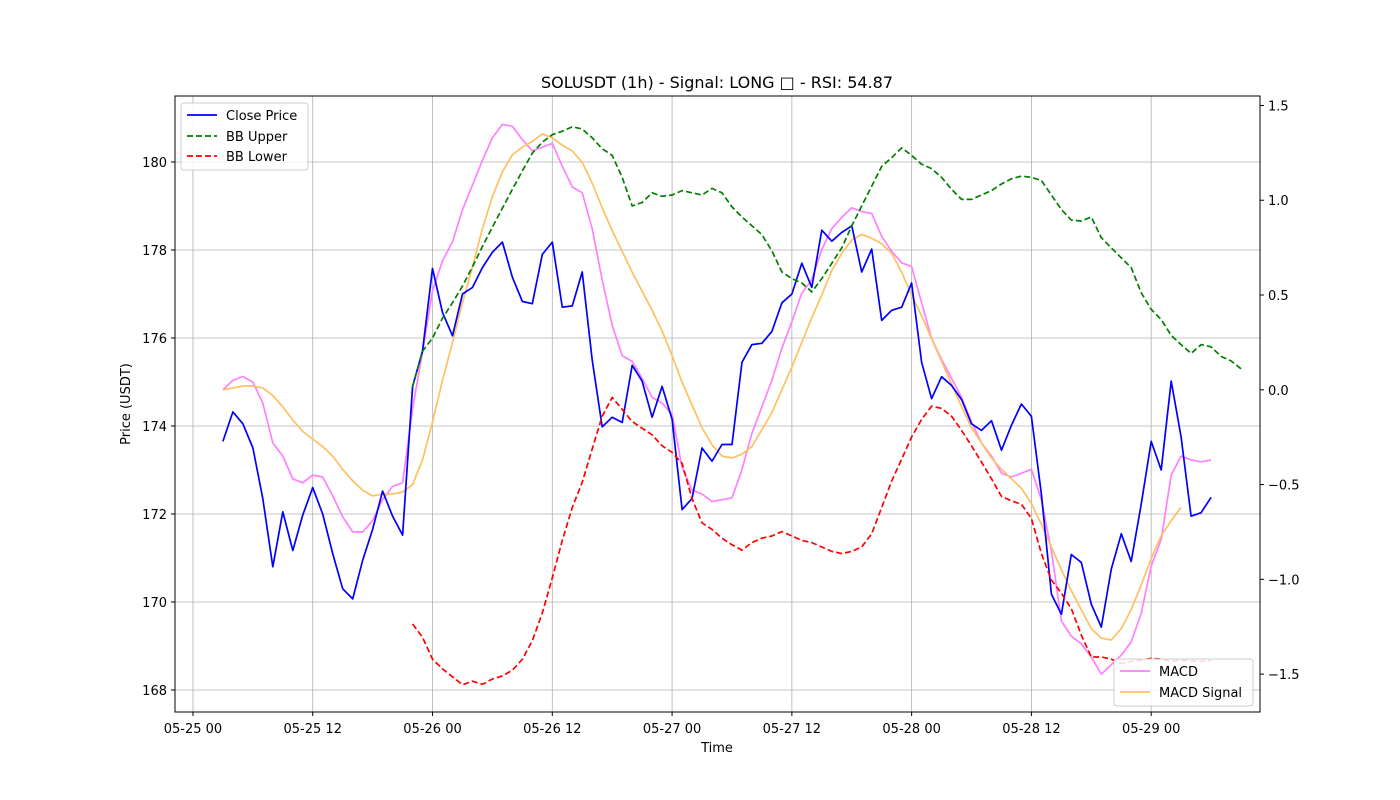  What do you see at coordinates (193, 729) in the screenshot?
I see `x-tick-label: 05-25 00` at bounding box center [193, 729].